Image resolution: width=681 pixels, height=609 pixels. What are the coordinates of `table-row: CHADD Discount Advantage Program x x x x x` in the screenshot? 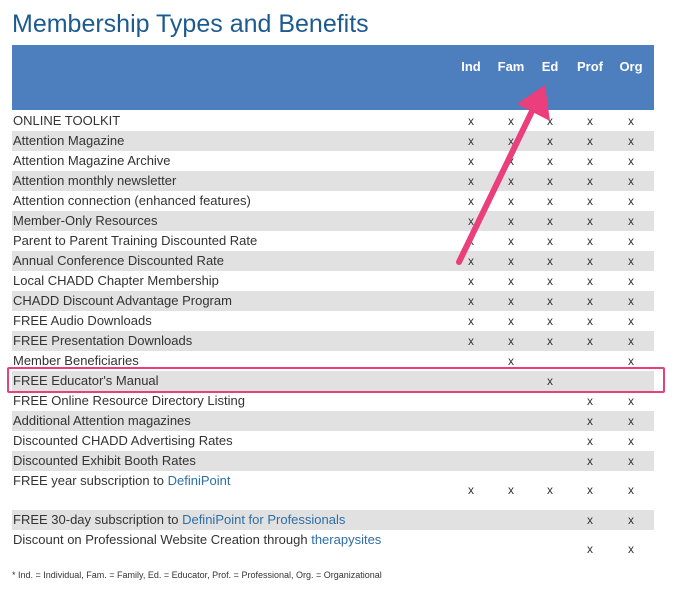 It's located at (333, 301).